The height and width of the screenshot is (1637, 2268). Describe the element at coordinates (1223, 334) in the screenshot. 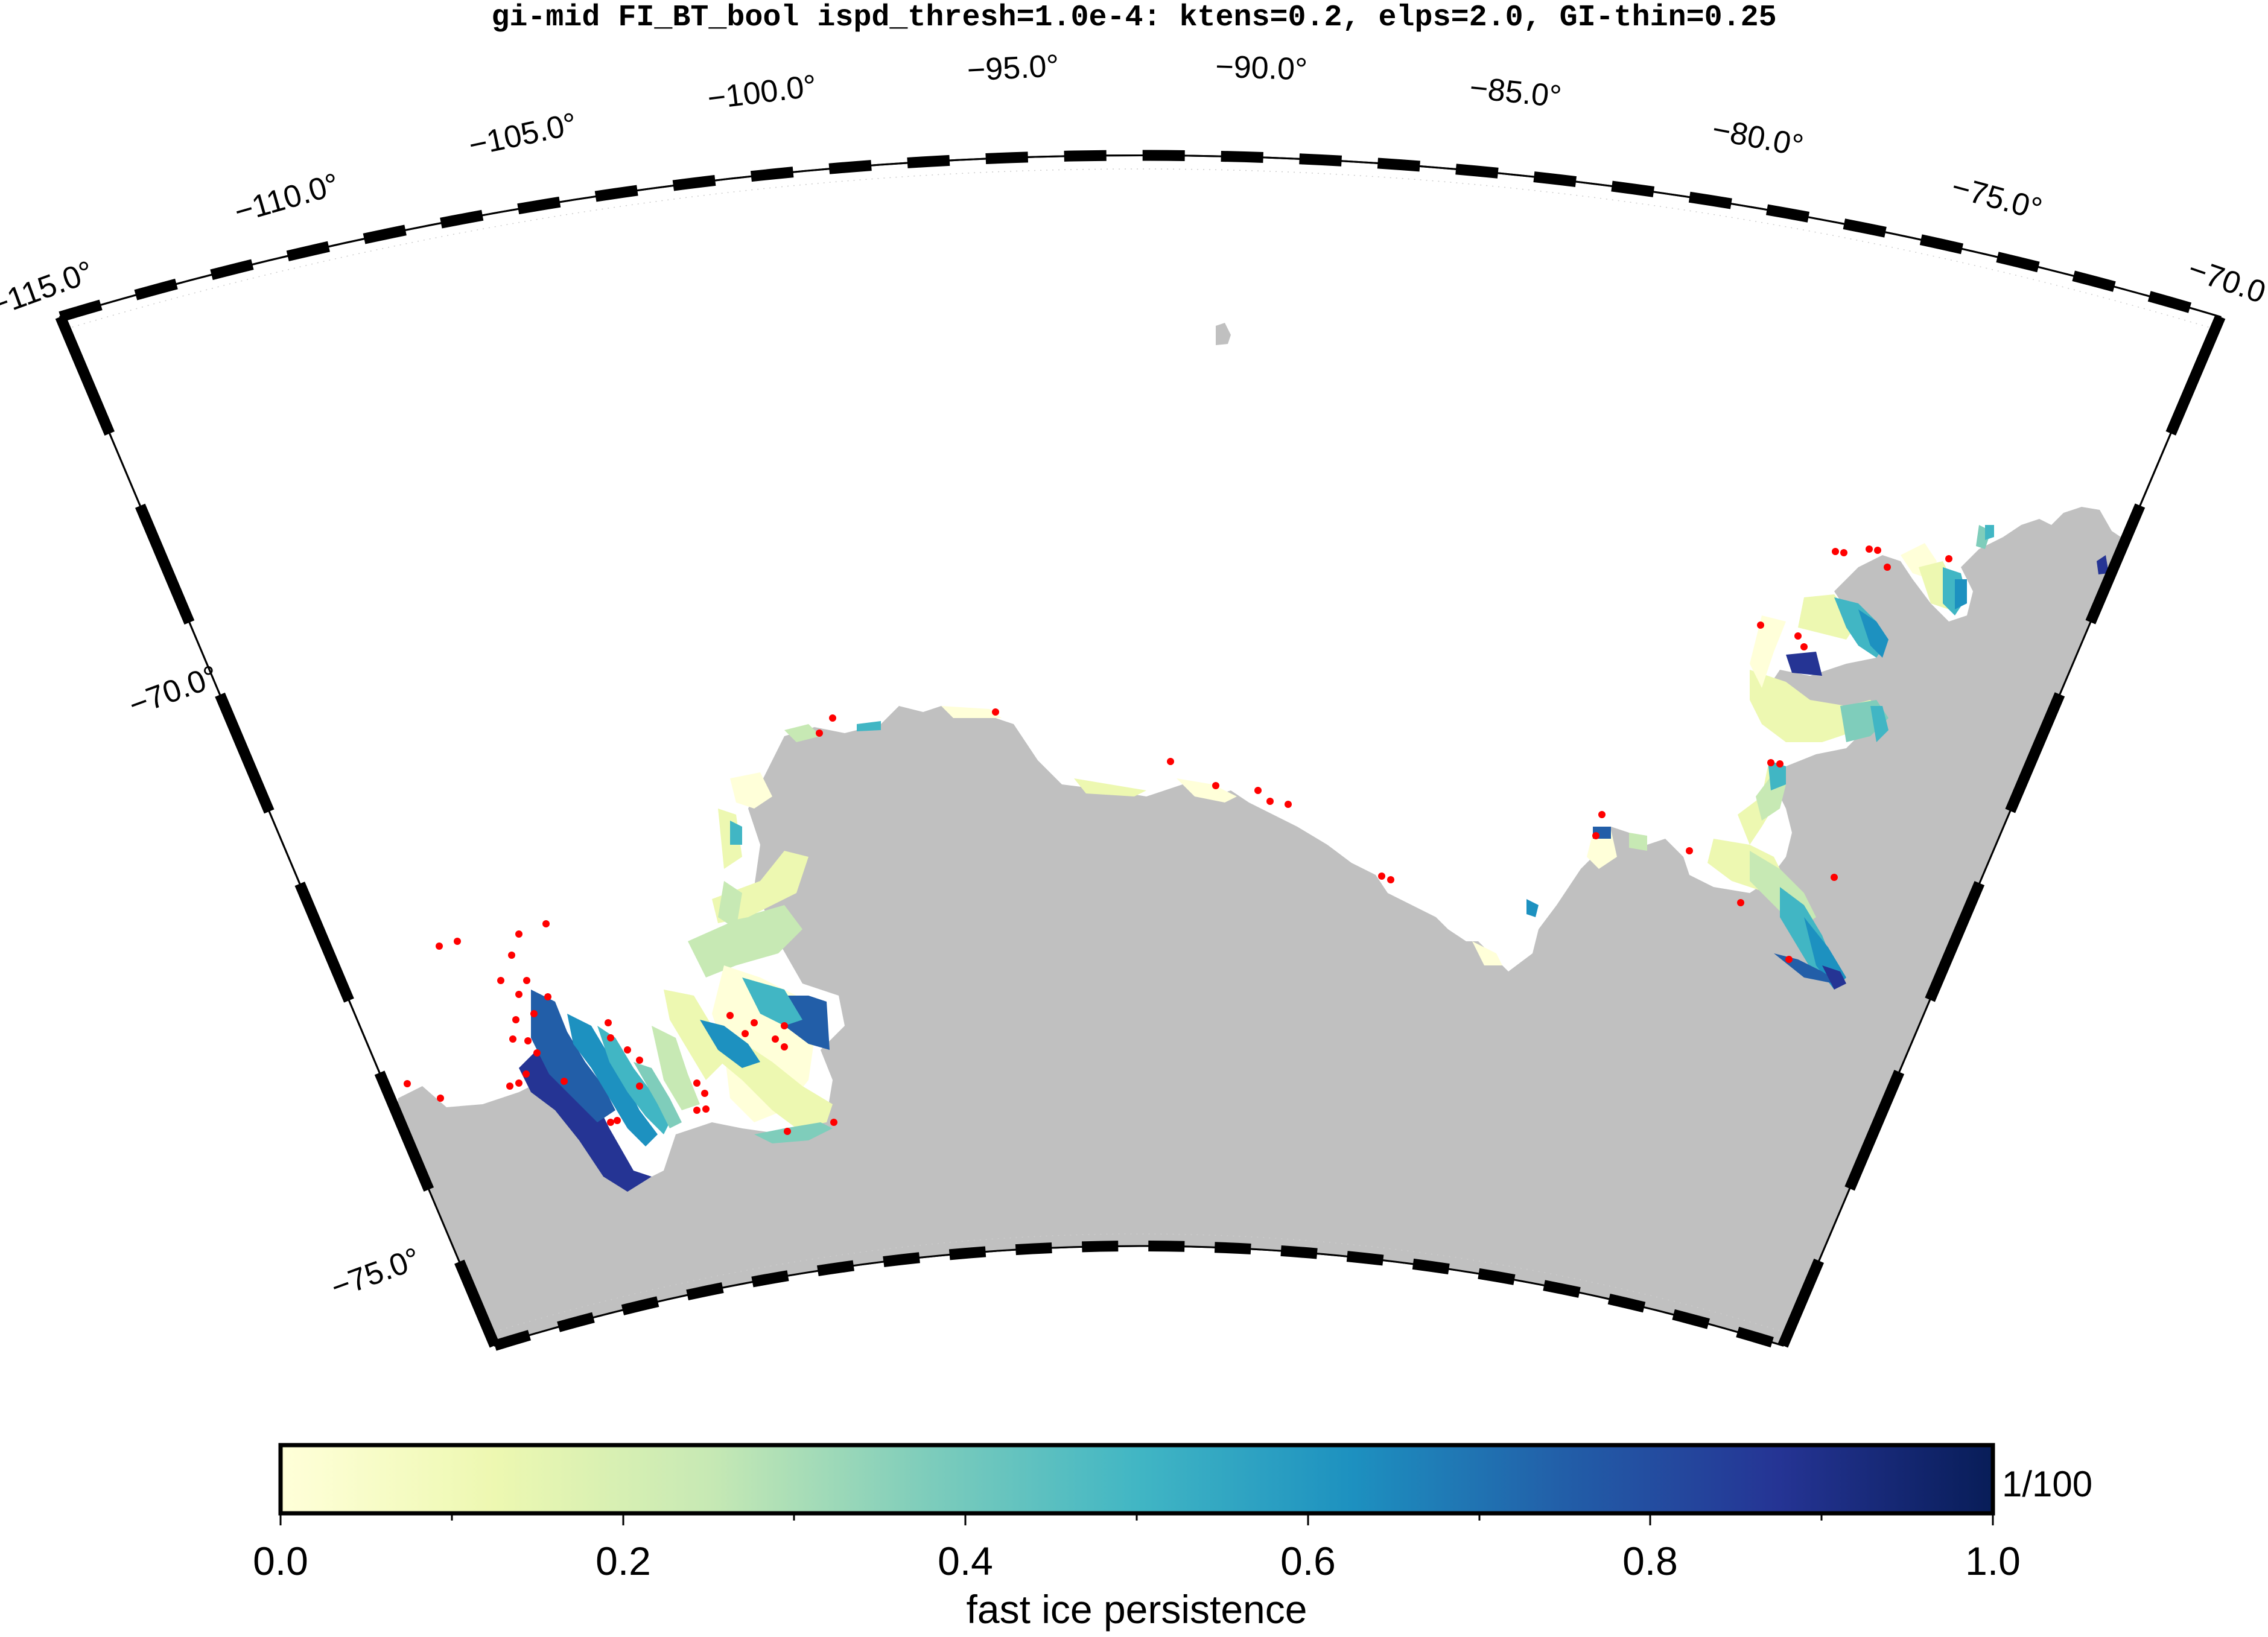

I see `island` at that location.